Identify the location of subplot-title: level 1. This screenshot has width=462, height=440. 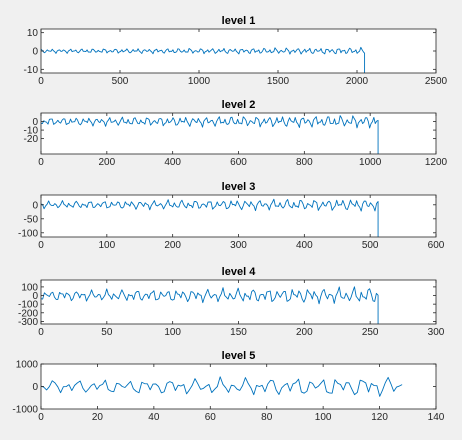
(239, 21).